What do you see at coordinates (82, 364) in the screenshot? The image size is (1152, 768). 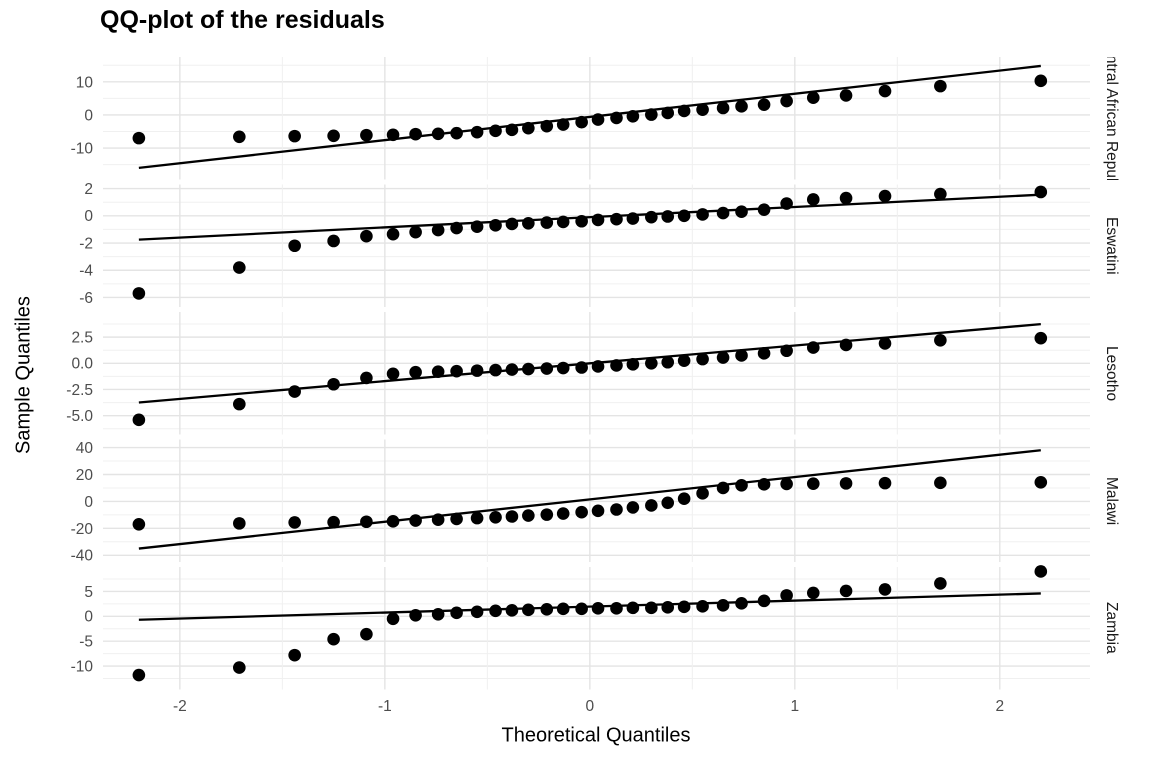 I see `y-axis-tick-label: 0.0` at bounding box center [82, 364].